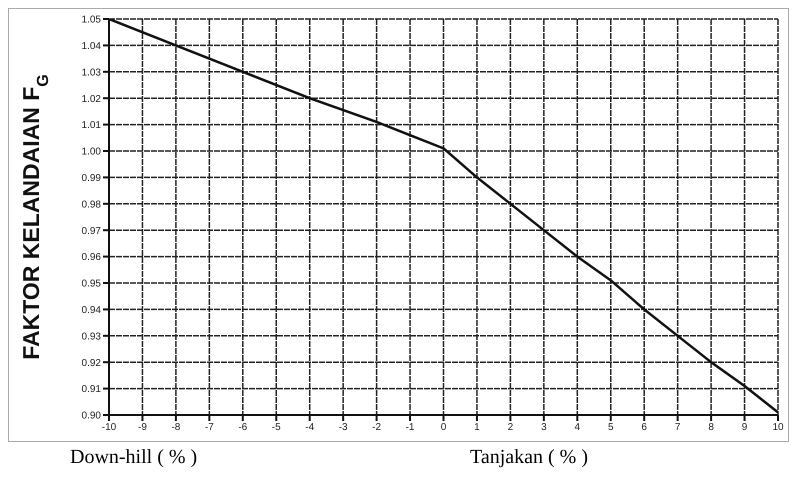 Image resolution: width=797 pixels, height=486 pixels. Describe the element at coordinates (134, 457) in the screenshot. I see `text: Down-hill ( % )` at that location.